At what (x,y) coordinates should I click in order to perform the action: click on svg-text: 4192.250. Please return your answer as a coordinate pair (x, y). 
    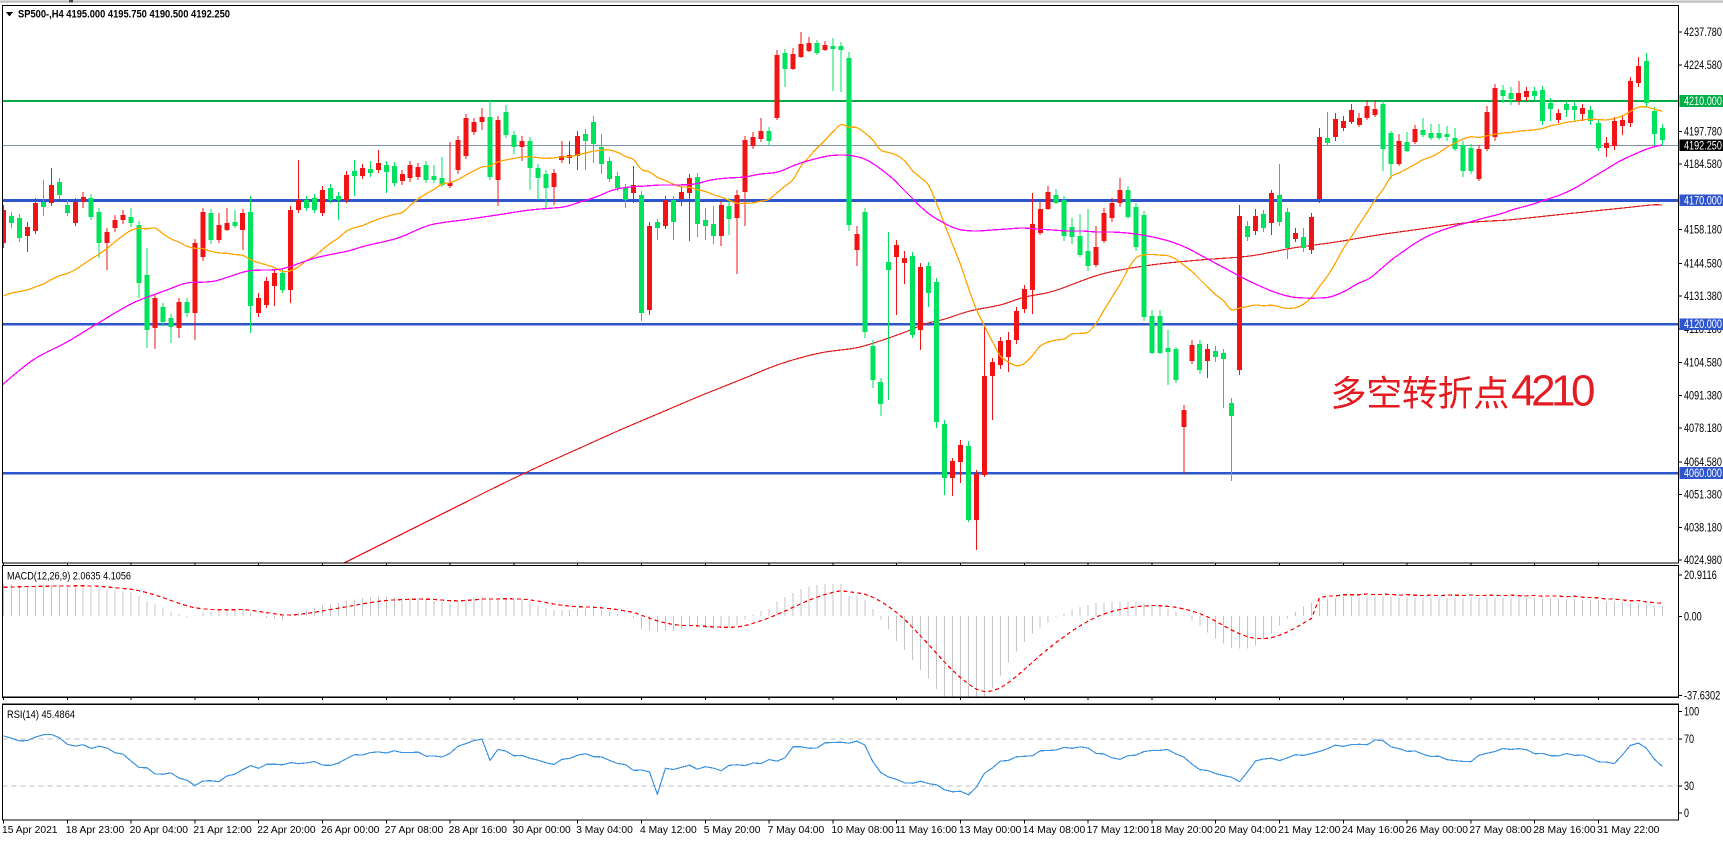
    Looking at the image, I should click on (1703, 146).